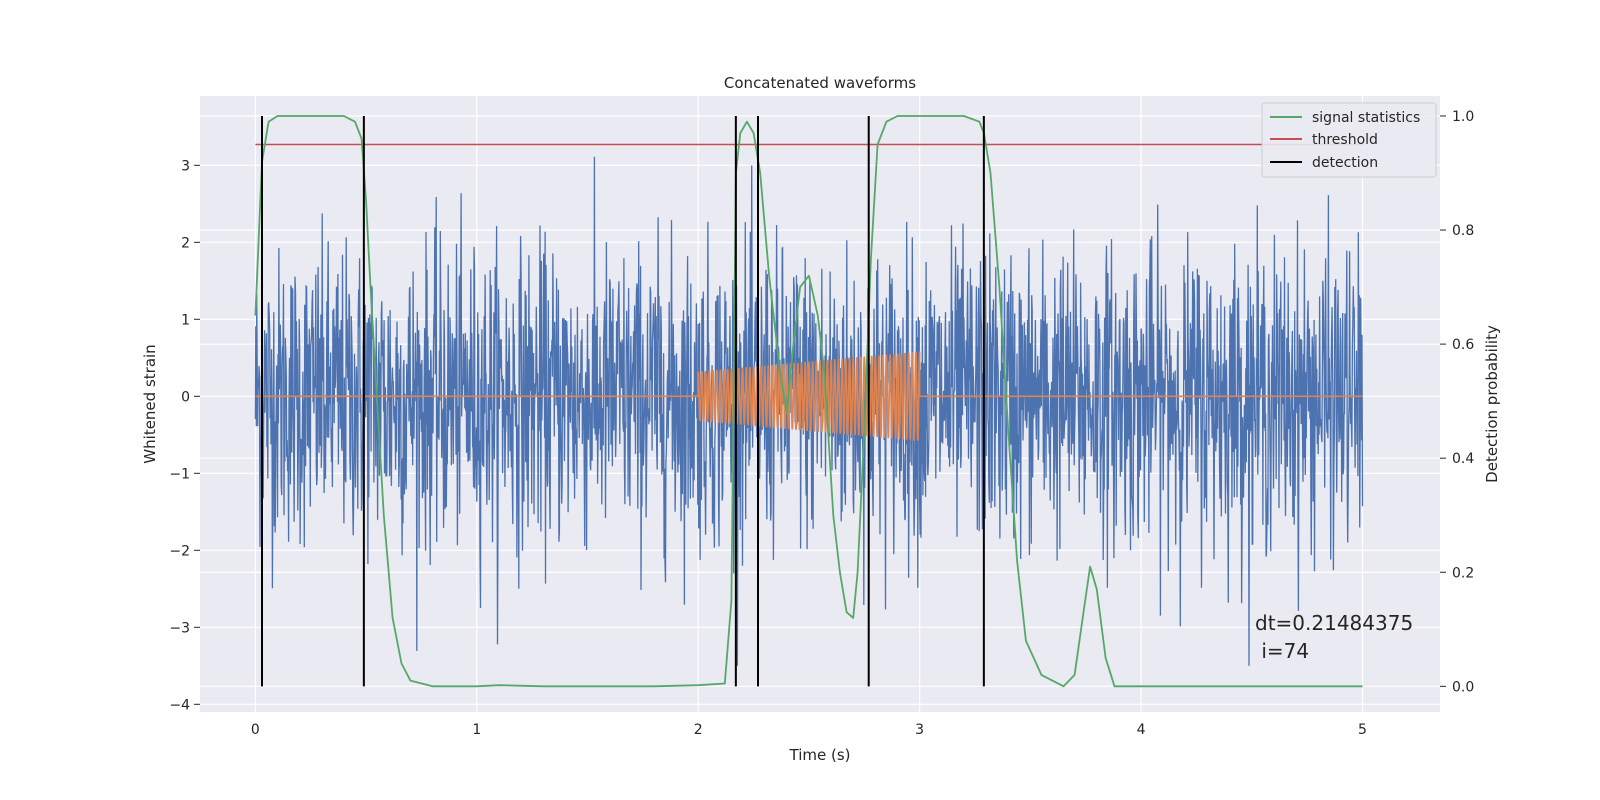 The image size is (1600, 800). What do you see at coordinates (1345, 163) in the screenshot?
I see `legend-label-detection: detection` at bounding box center [1345, 163].